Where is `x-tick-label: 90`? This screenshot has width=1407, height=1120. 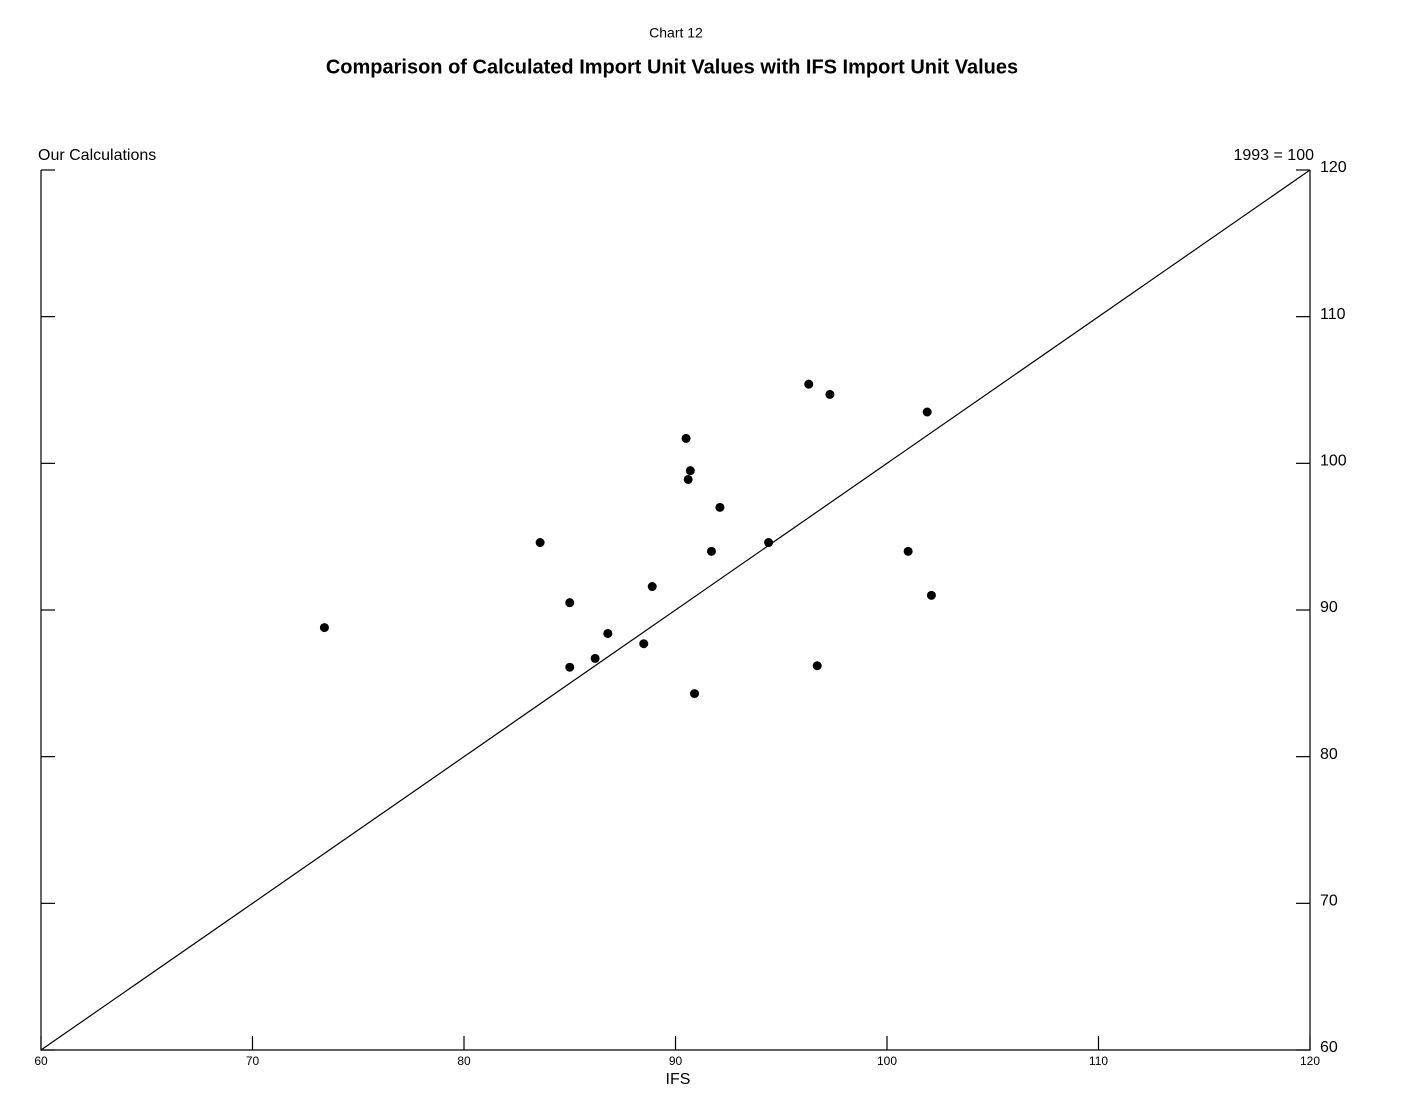
x-tick-label: 90 is located at coordinates (676, 1061).